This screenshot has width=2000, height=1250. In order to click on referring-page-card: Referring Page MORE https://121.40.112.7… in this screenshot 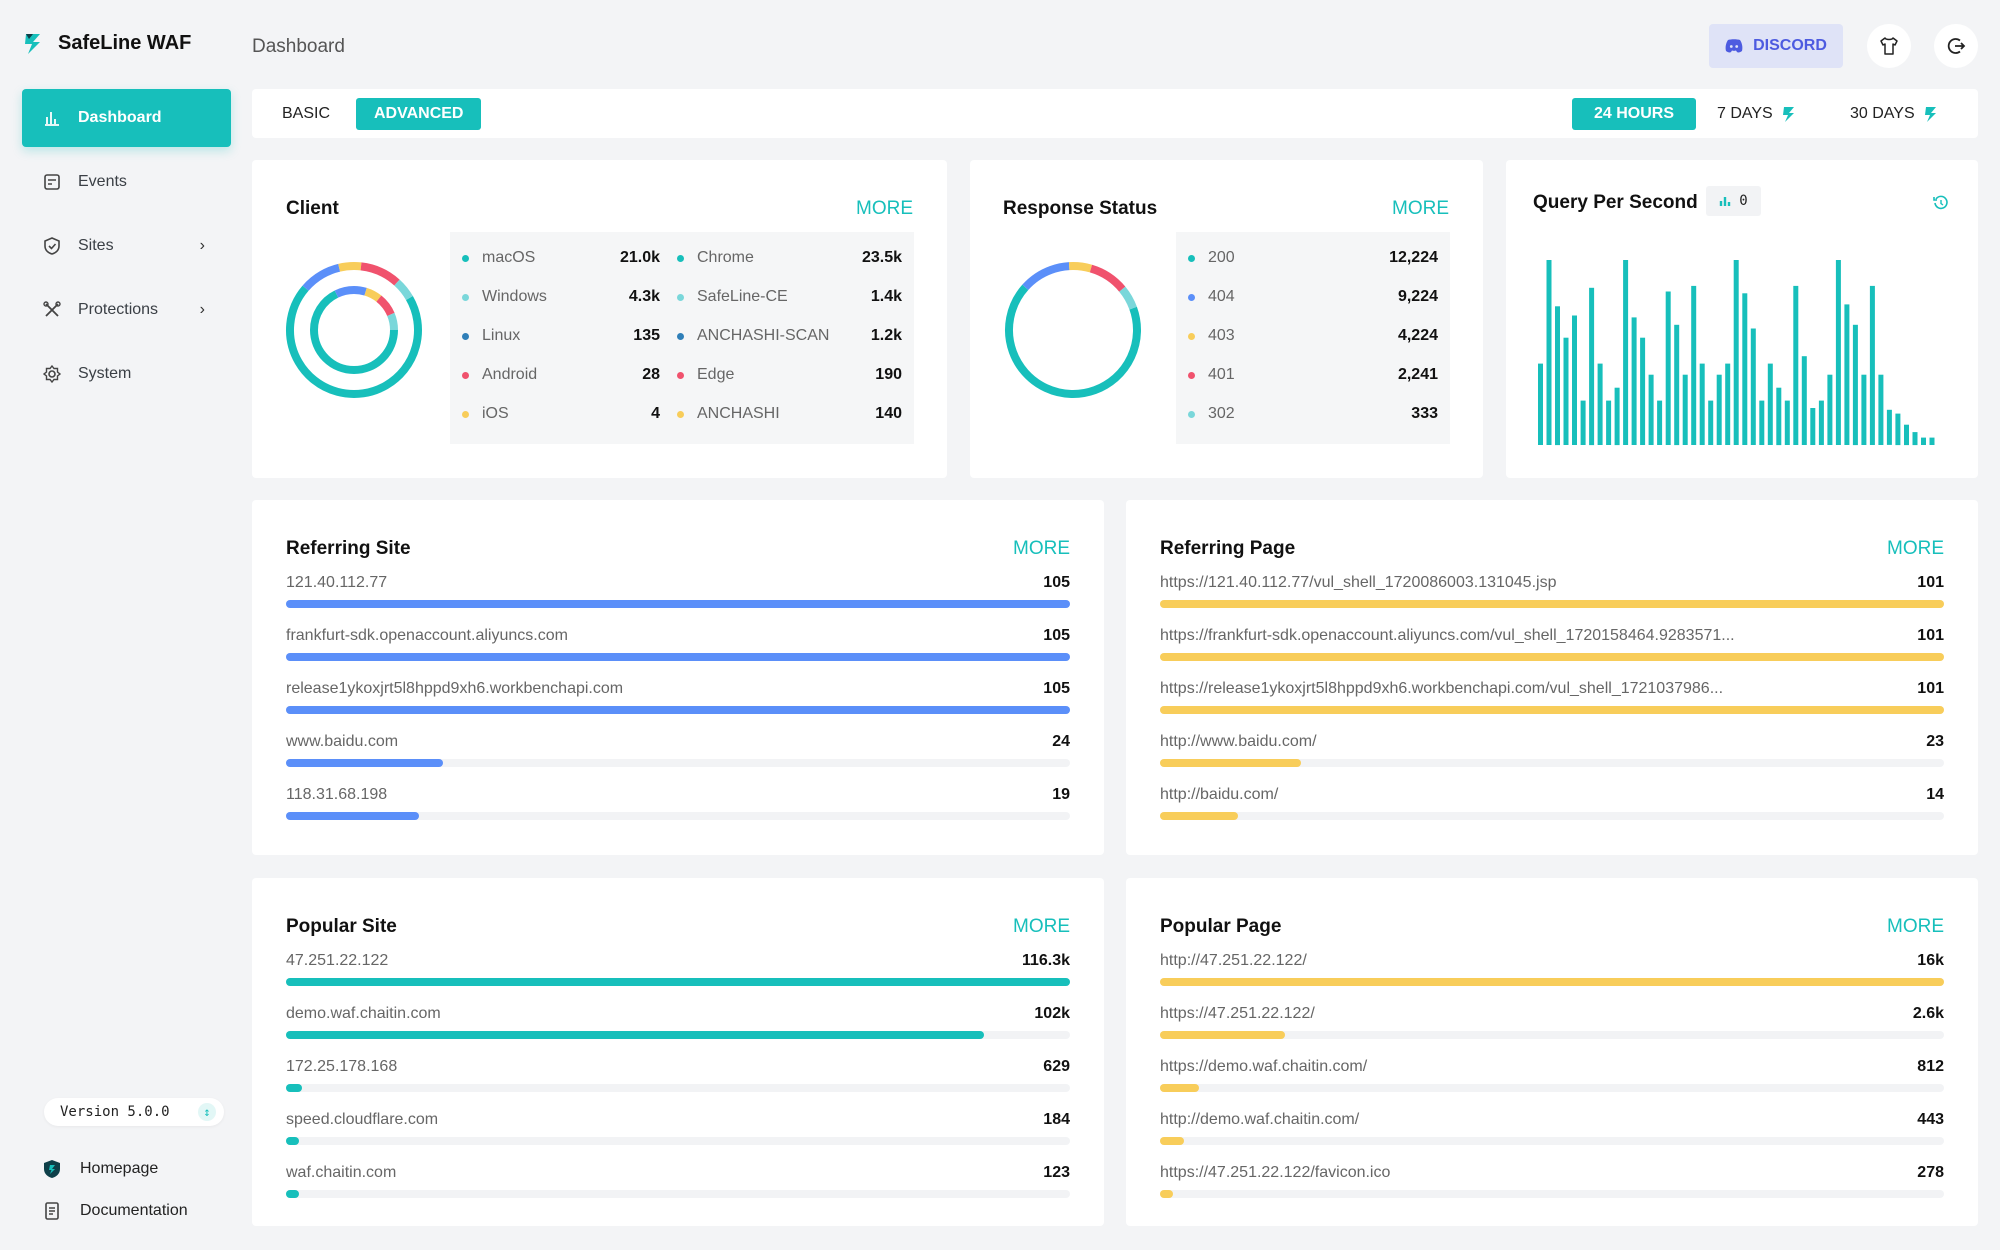, I will do `click(1552, 677)`.